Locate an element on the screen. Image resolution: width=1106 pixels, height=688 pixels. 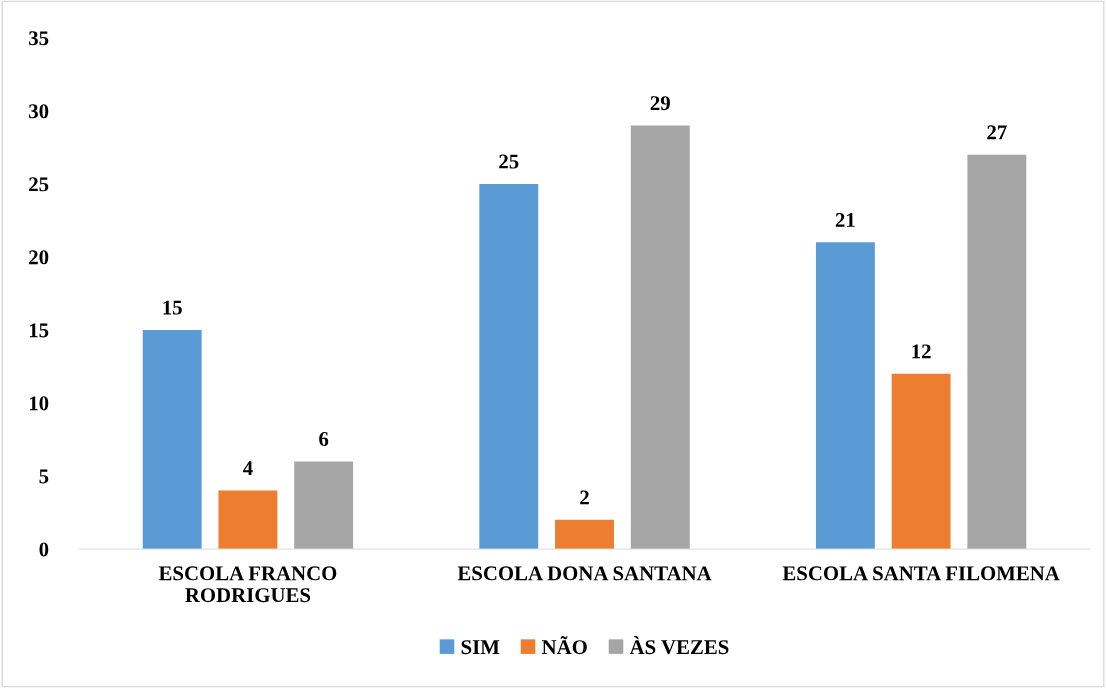
x-tick-label: ESCOLA DONA SANTANA is located at coordinates (584, 573).